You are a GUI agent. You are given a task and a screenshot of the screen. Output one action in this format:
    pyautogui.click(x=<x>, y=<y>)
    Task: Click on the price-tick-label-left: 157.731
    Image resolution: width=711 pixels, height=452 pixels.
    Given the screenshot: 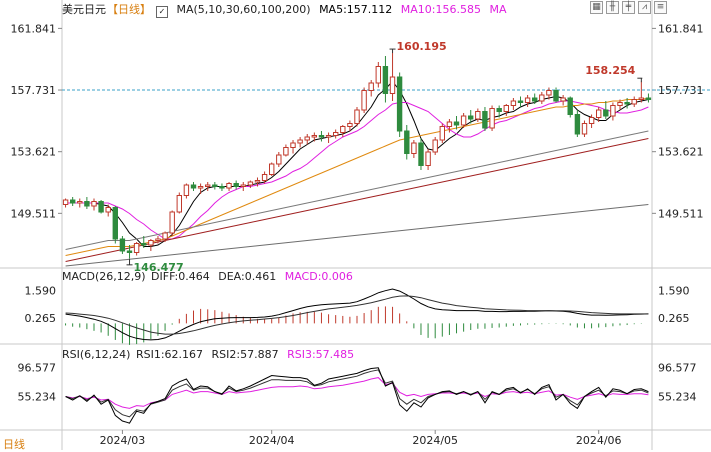 What is the action you would take?
    pyautogui.click(x=34, y=90)
    